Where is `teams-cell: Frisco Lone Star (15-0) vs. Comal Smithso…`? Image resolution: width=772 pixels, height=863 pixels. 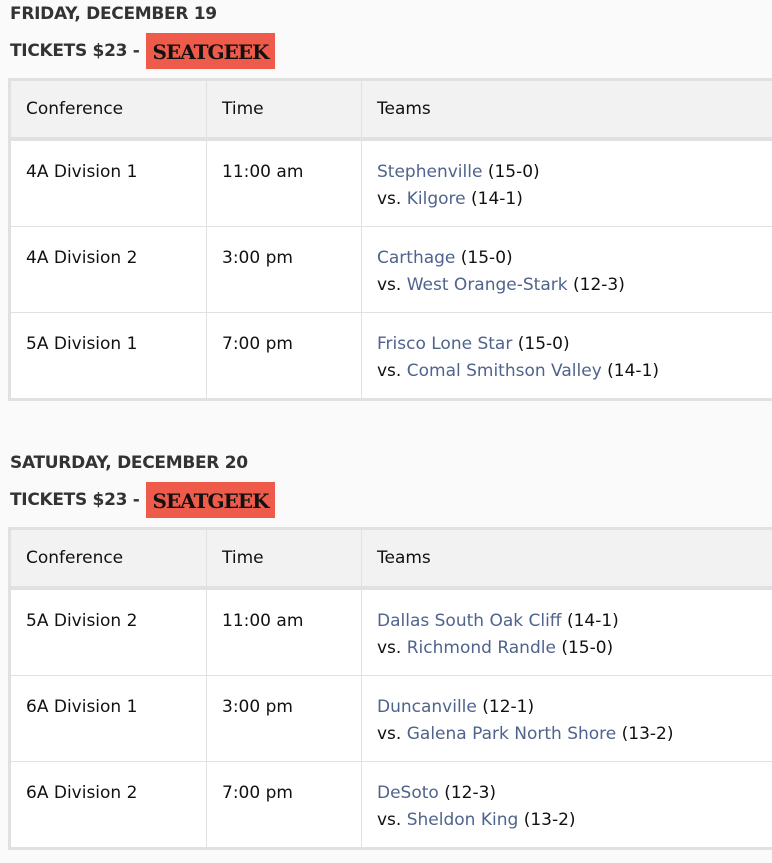 teams-cell: Frisco Lone Star (15-0) vs. Comal Smithso… is located at coordinates (566, 356).